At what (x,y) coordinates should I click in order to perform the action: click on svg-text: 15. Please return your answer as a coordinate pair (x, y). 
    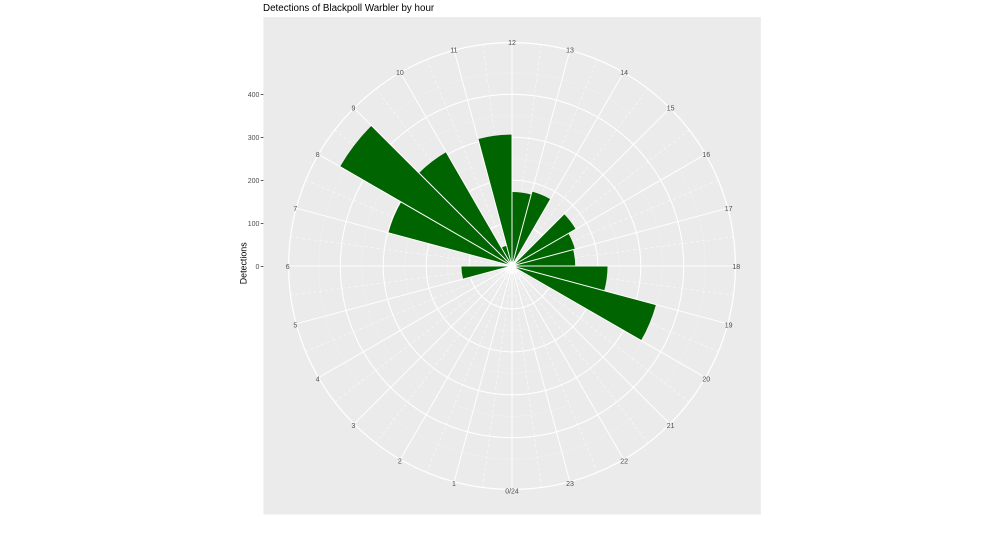
    Looking at the image, I should click on (671, 109).